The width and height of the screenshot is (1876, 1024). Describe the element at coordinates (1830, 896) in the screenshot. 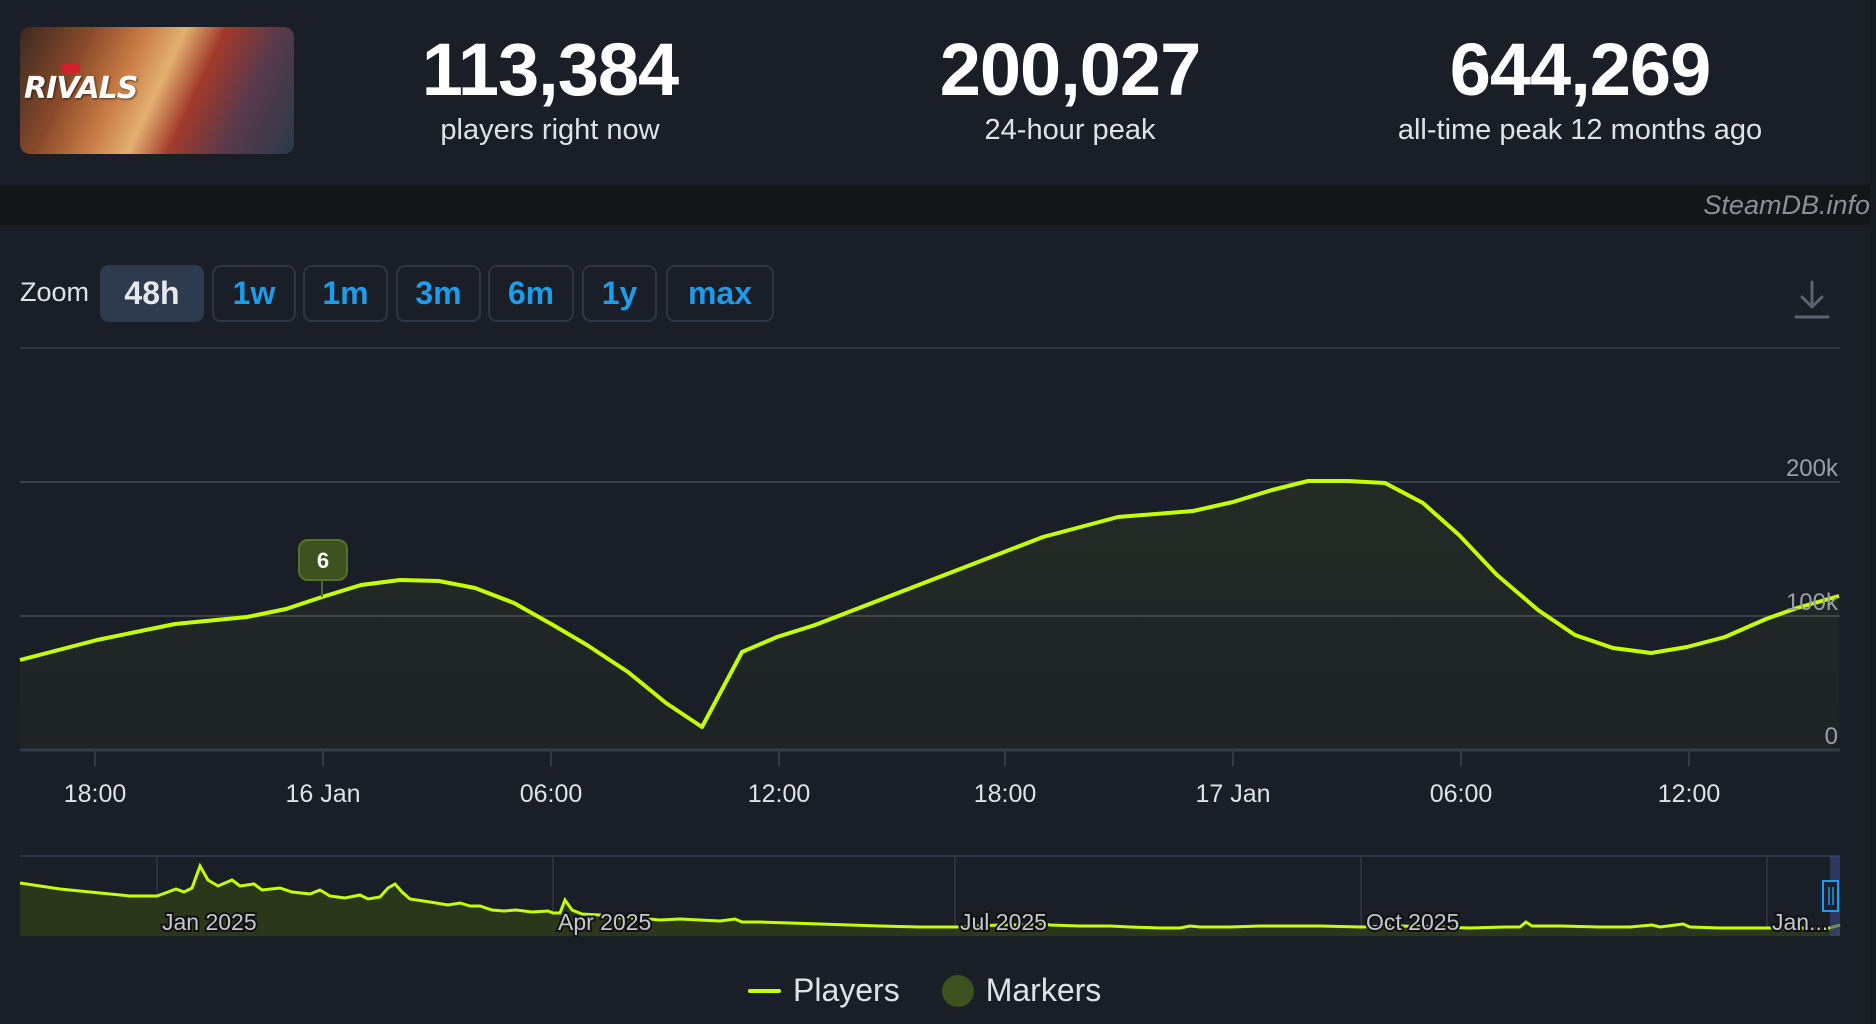

I see `navigator-handle-icon` at that location.